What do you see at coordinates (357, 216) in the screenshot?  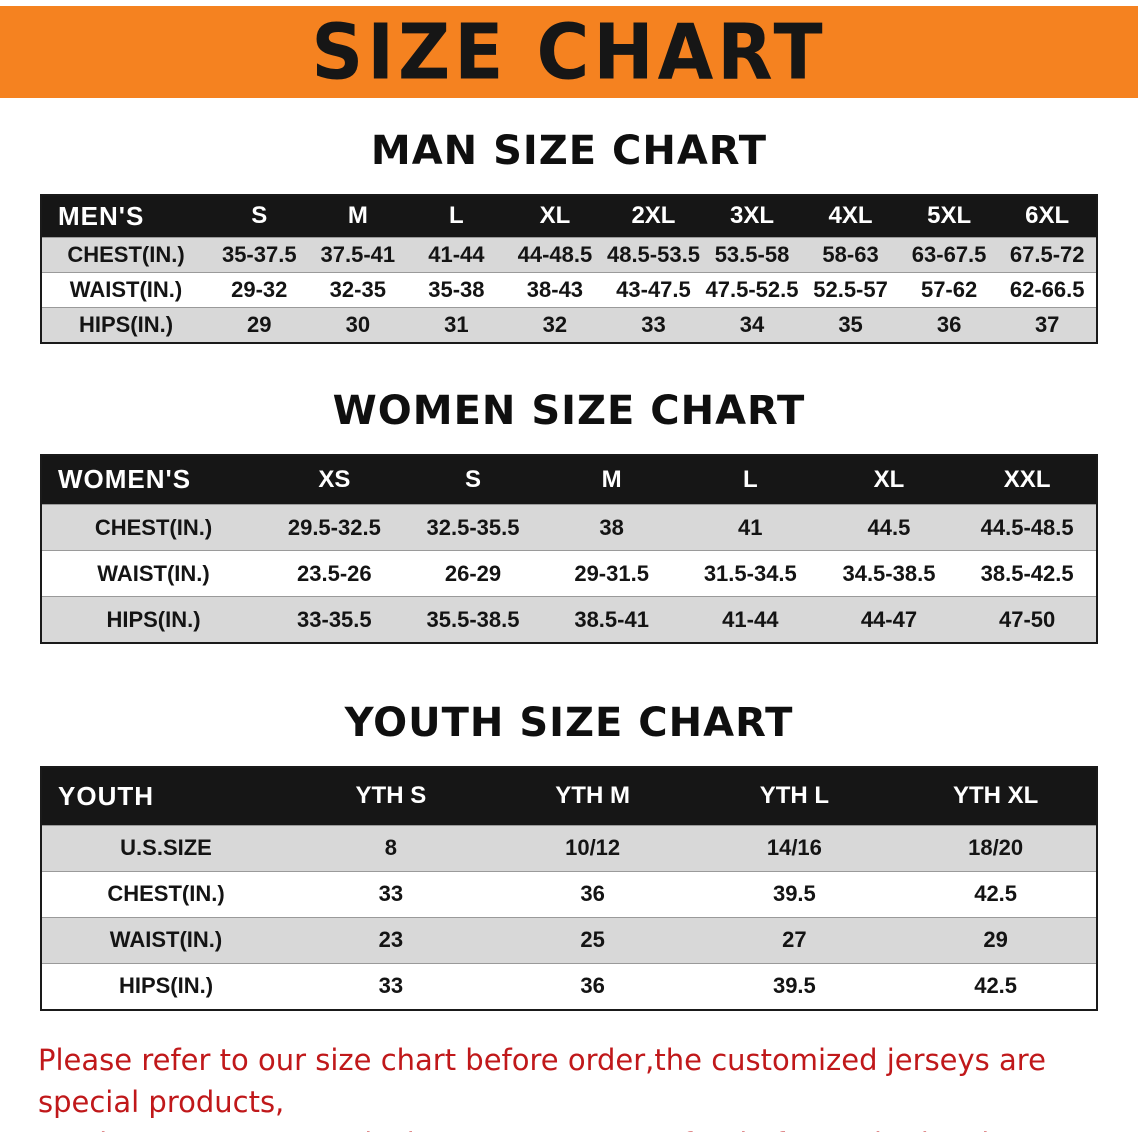 I see `column-header: M` at bounding box center [357, 216].